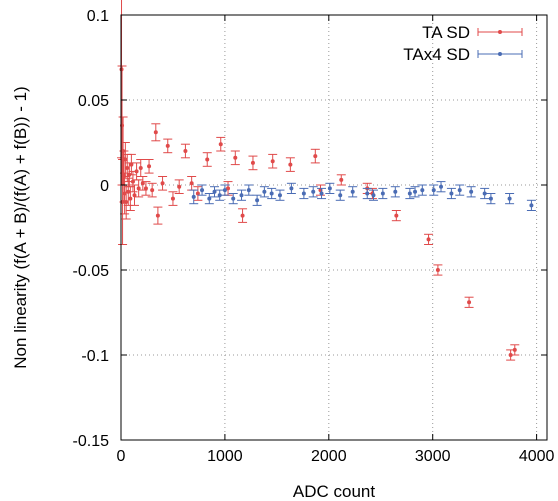 Image resolution: width=558 pixels, height=501 pixels. I want to click on x-tick-label: 2000, so click(329, 456).